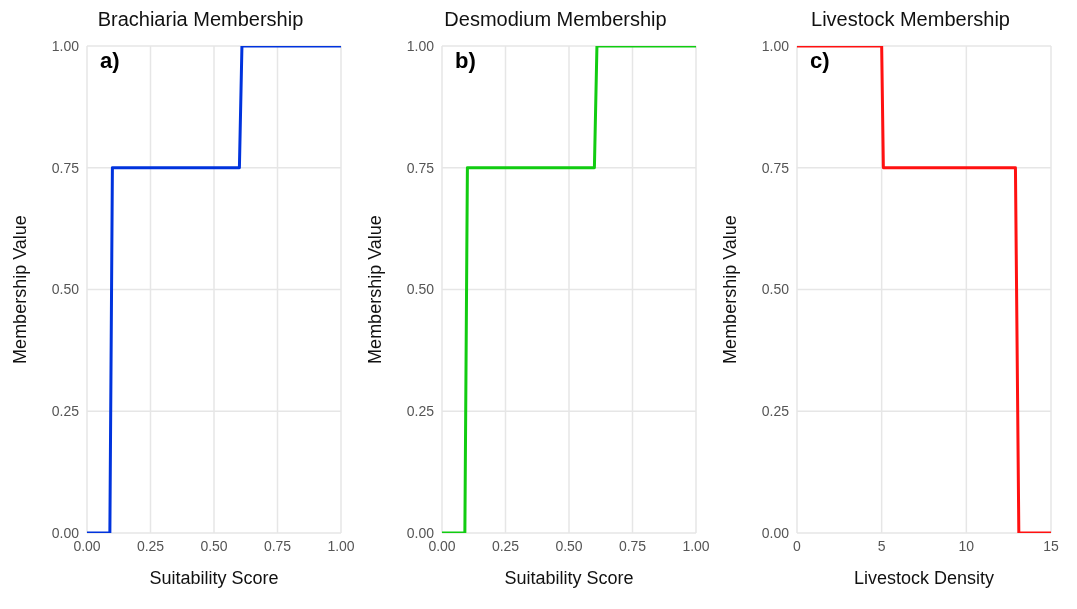 Image resolution: width=1077 pixels, height=609 pixels. Describe the element at coordinates (820, 61) in the screenshot. I see `annotation: c)` at that location.